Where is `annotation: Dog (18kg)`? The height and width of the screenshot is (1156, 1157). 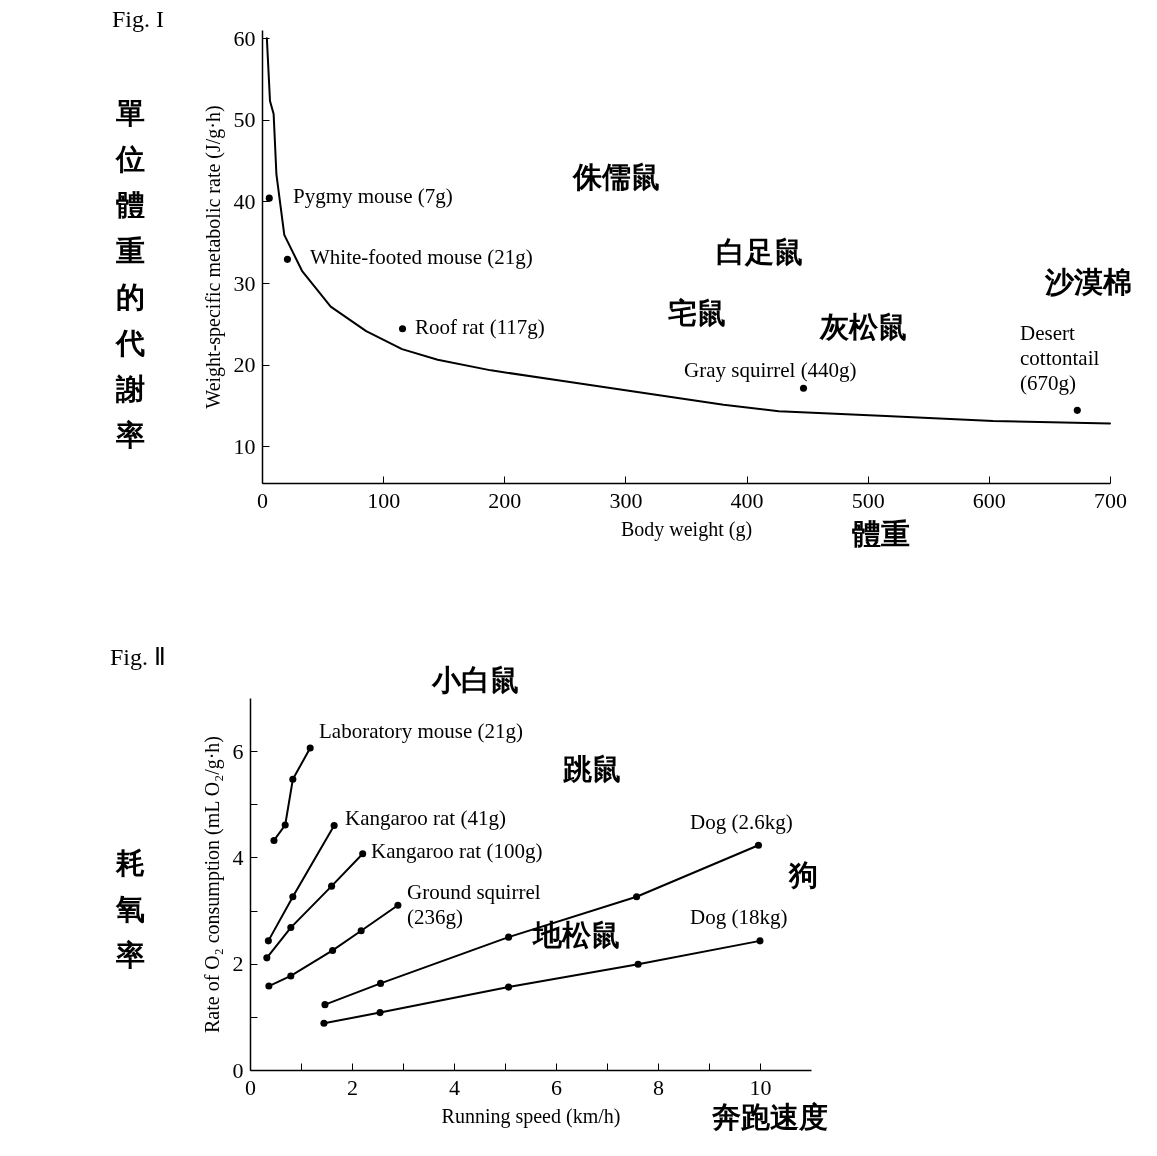
annotation: Dog (18kg) is located at coordinates (739, 917).